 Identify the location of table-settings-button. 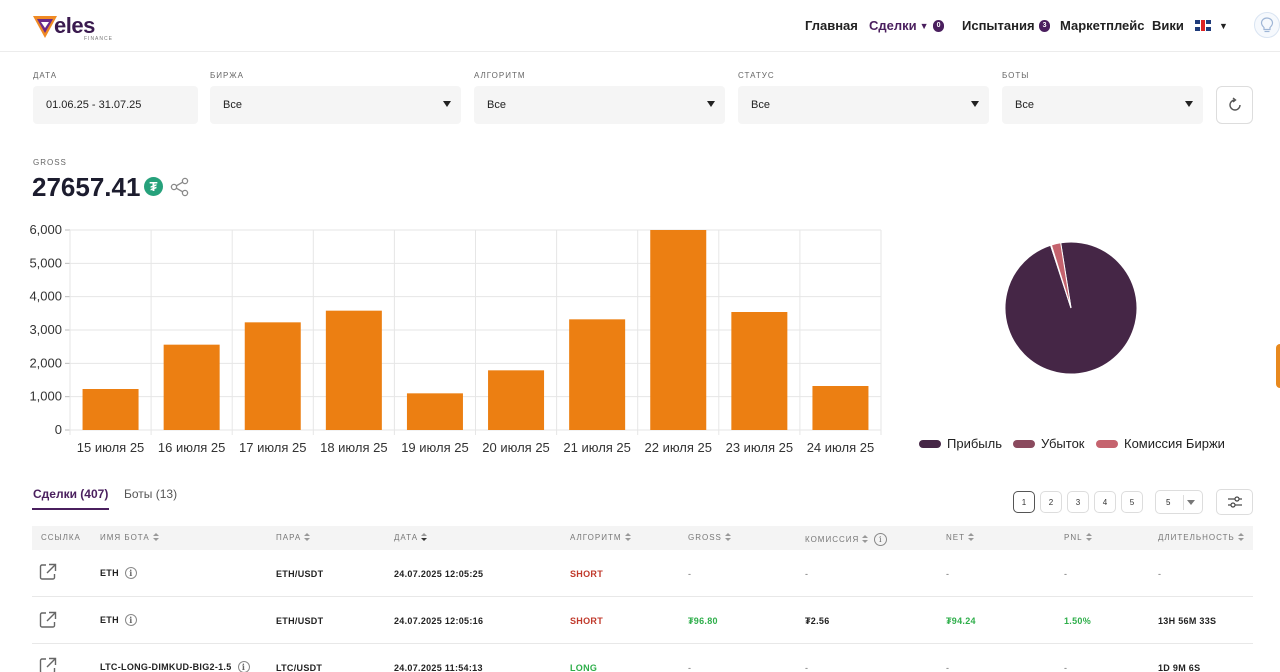
(1234, 502).